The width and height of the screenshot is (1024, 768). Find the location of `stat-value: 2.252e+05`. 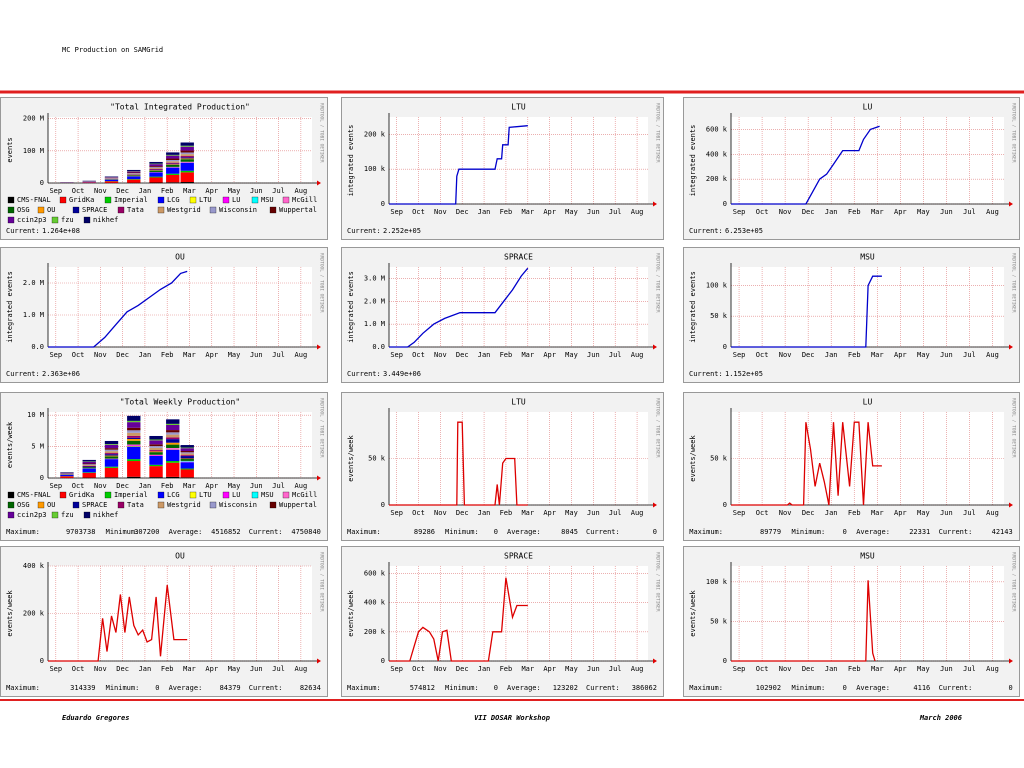

stat-value: 2.252e+05 is located at coordinates (402, 231).